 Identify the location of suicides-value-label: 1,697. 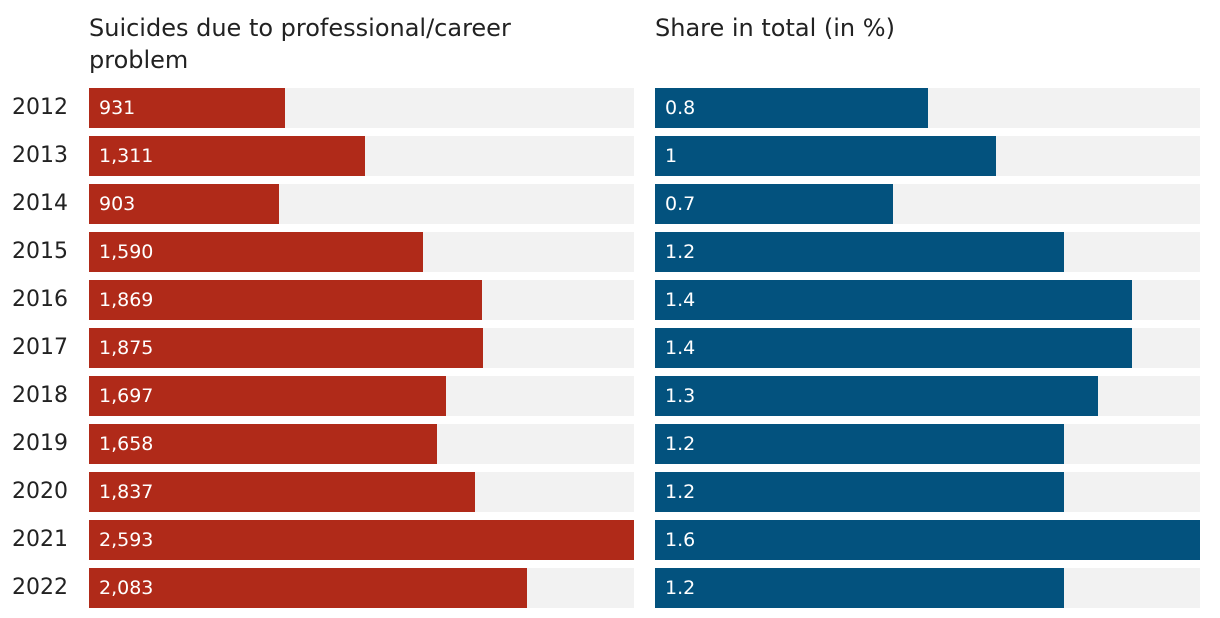
(126, 396).